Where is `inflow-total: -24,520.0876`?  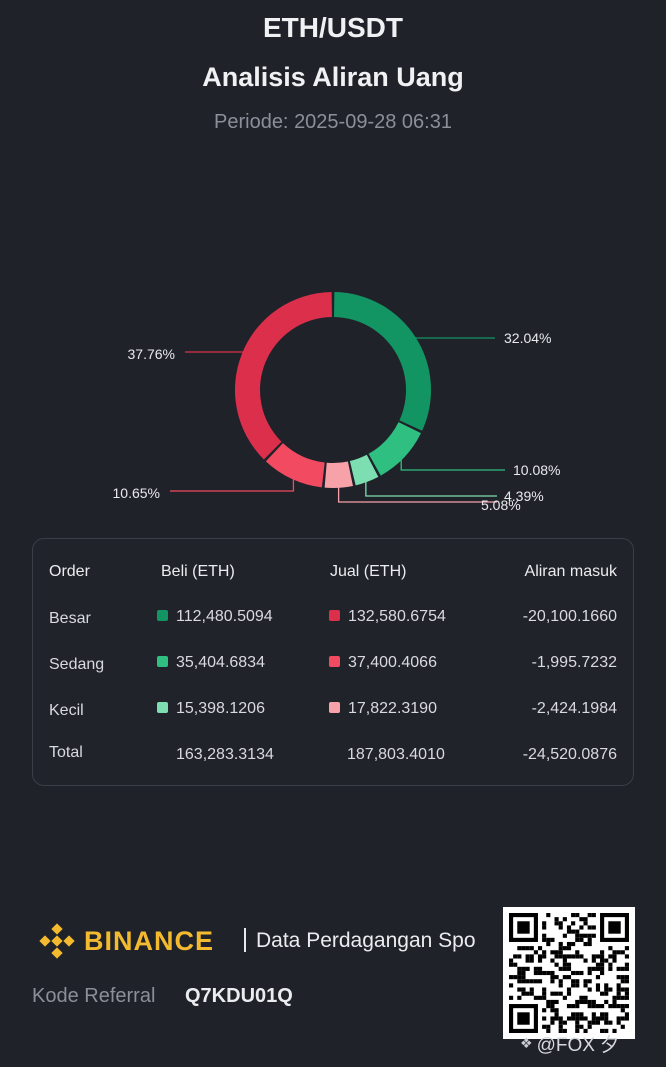 inflow-total: -24,520.0876 is located at coordinates (569, 754).